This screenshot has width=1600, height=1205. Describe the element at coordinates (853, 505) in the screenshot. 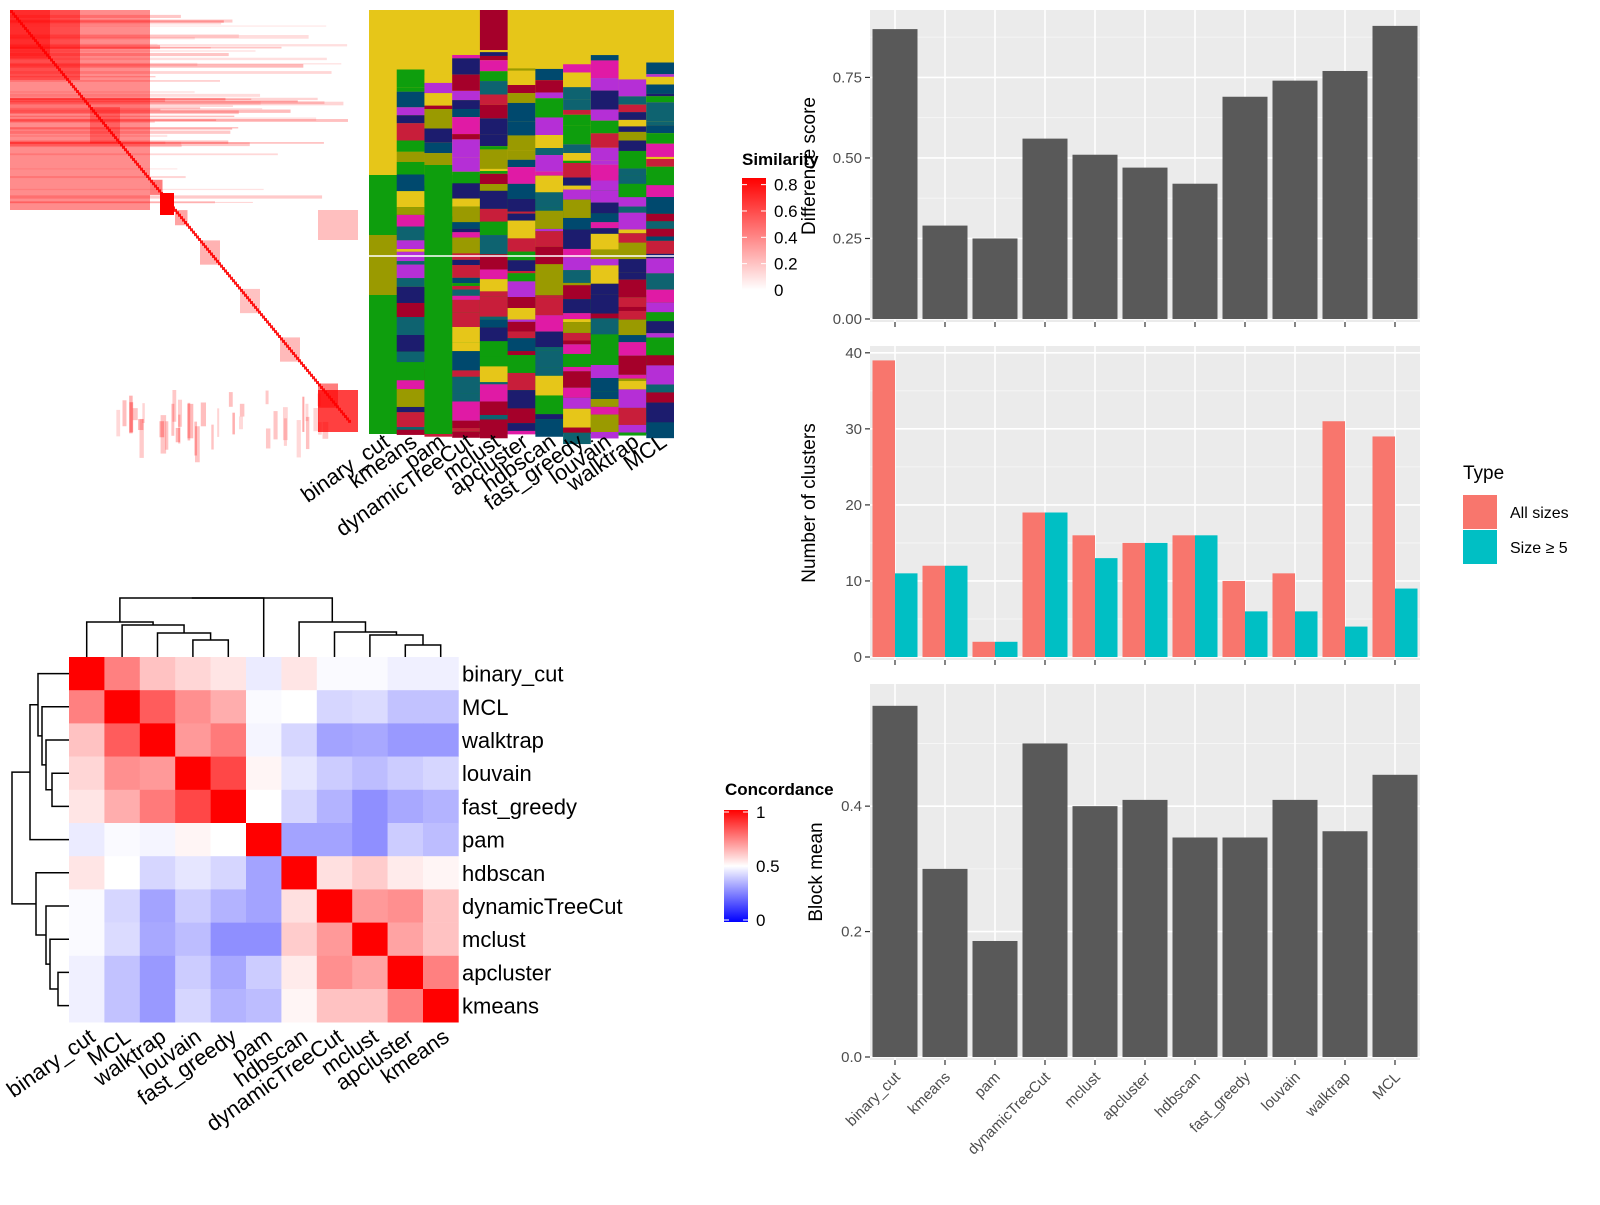

I see `y-tick-label: 20` at that location.